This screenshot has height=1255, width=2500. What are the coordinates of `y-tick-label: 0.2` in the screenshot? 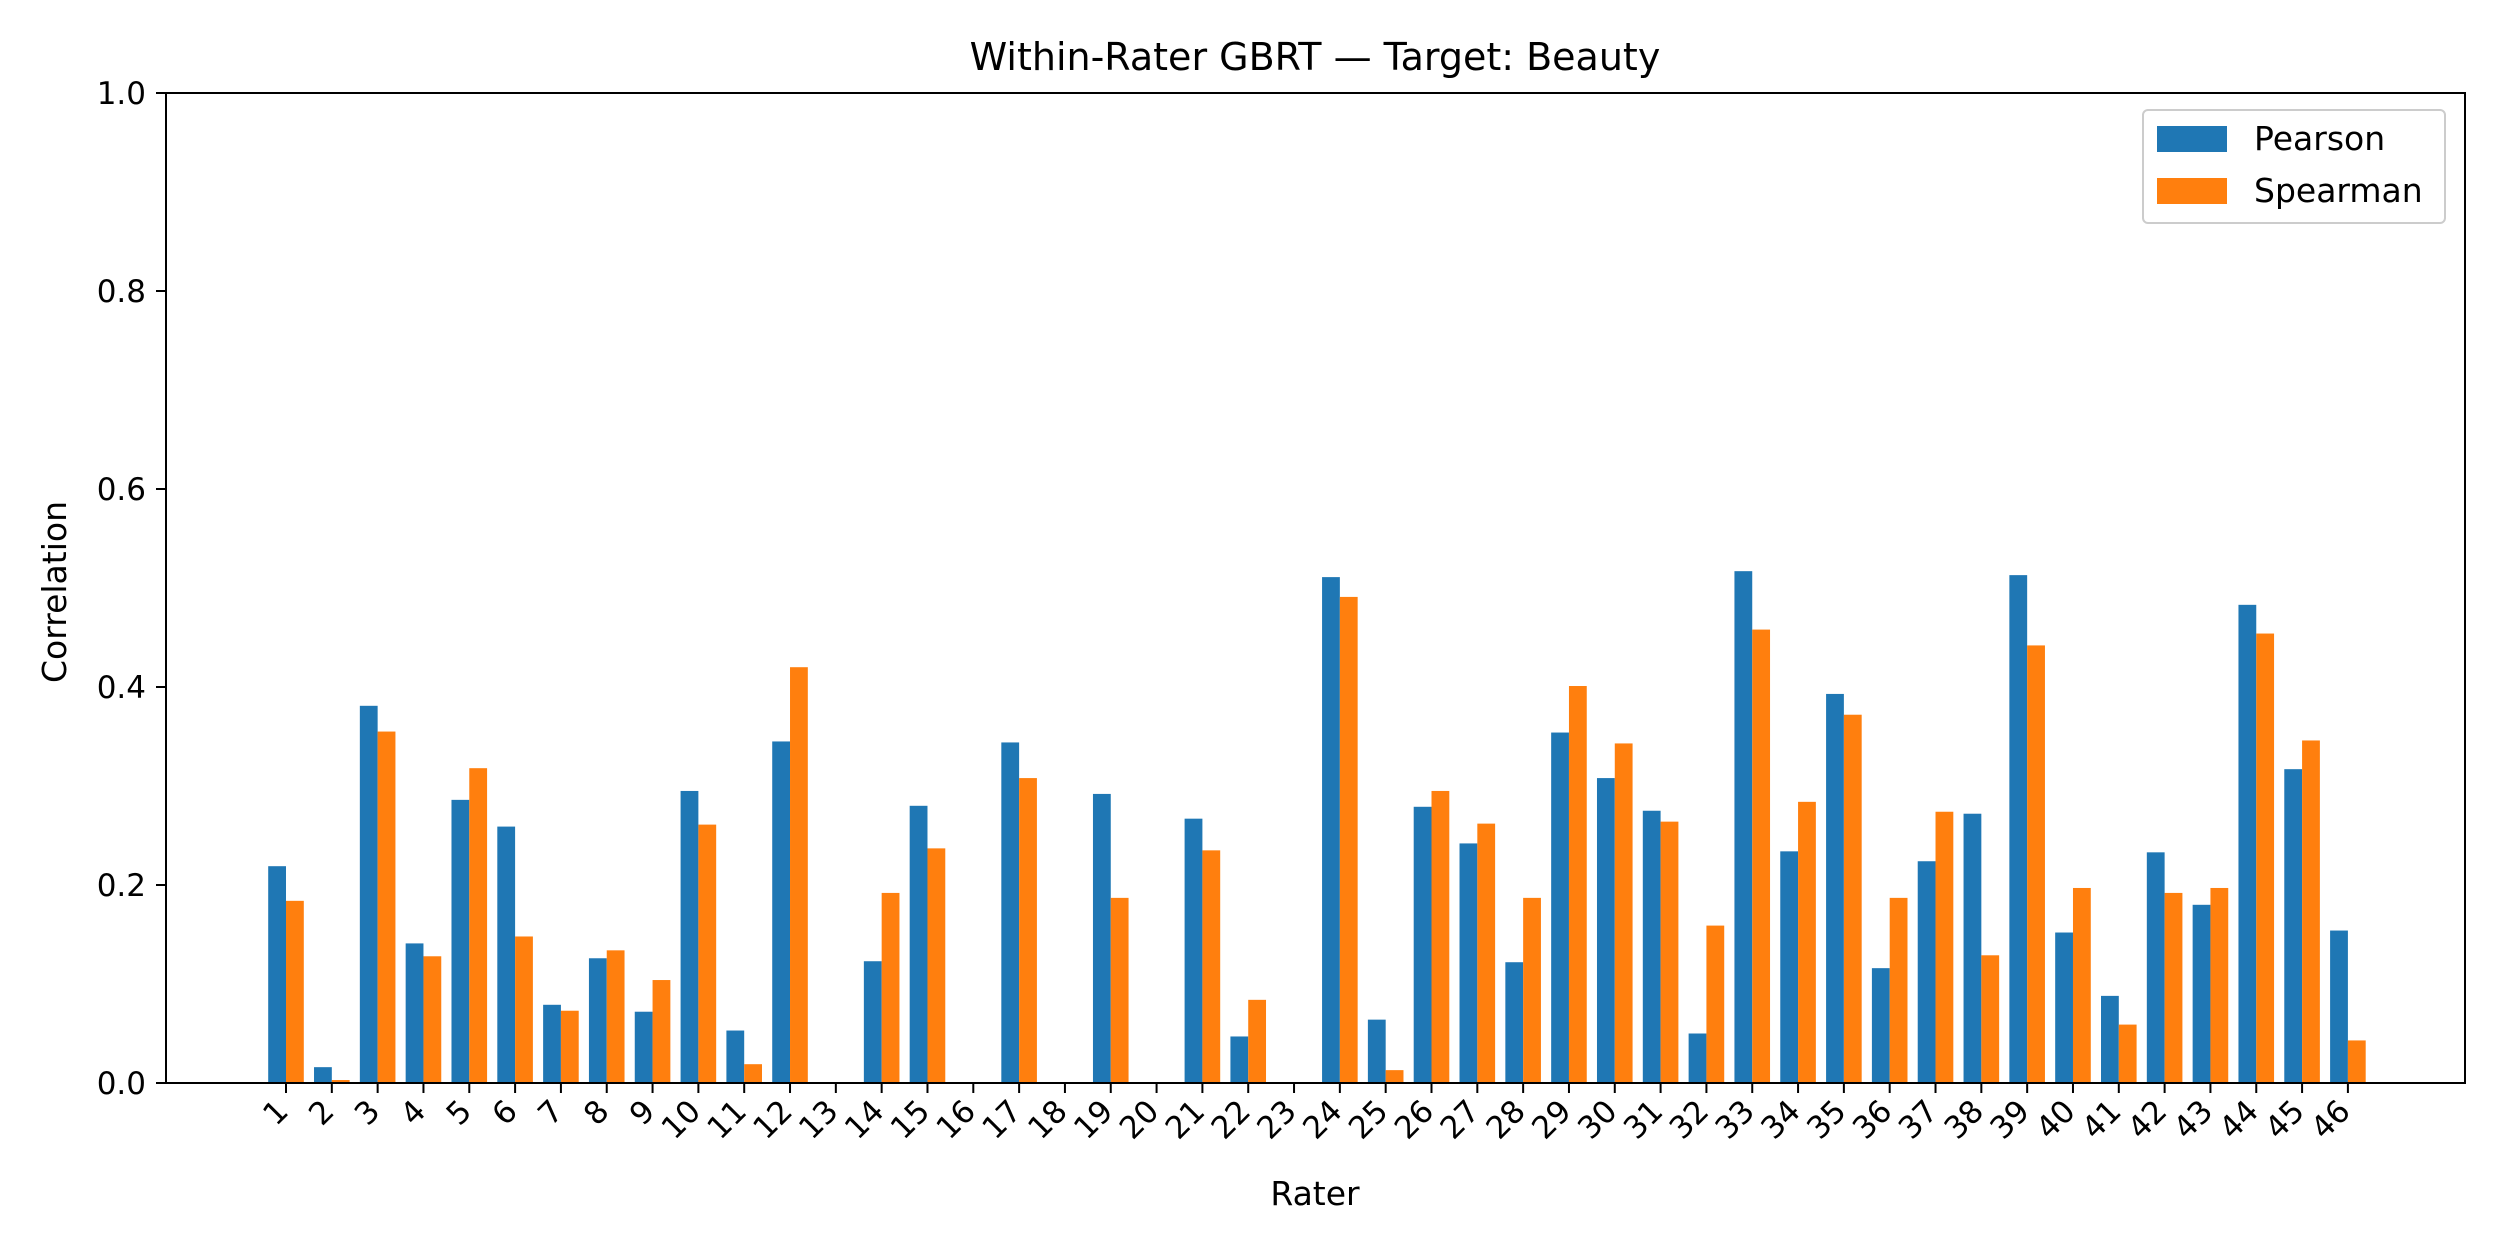 It's located at (121, 886).